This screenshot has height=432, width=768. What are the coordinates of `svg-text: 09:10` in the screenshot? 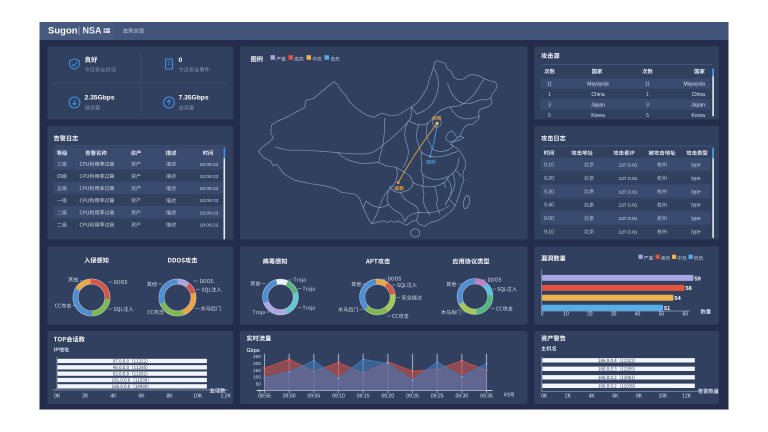 It's located at (338, 397).